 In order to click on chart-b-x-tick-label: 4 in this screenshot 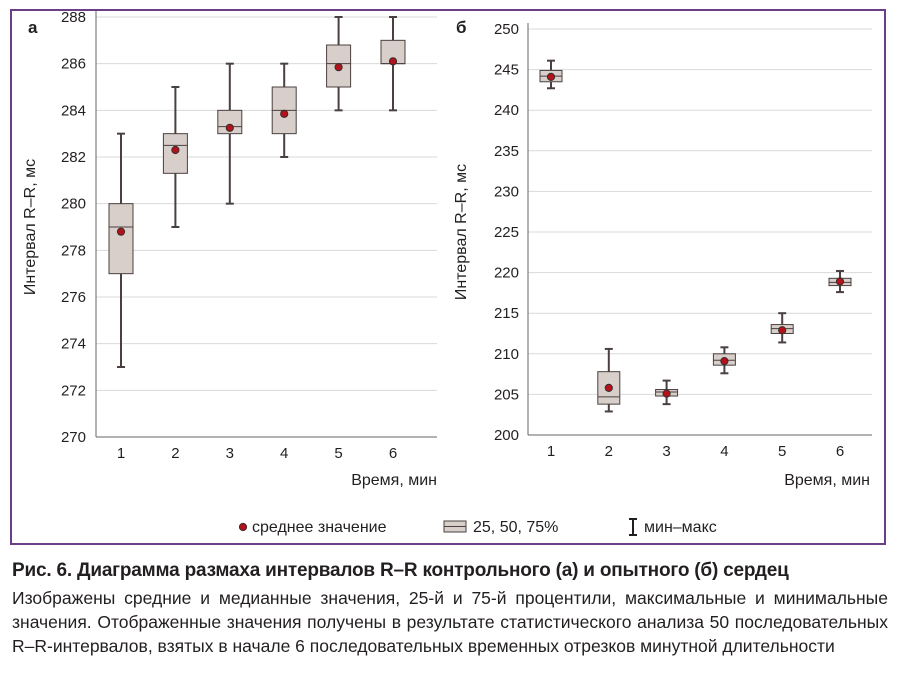, I will do `click(724, 451)`.